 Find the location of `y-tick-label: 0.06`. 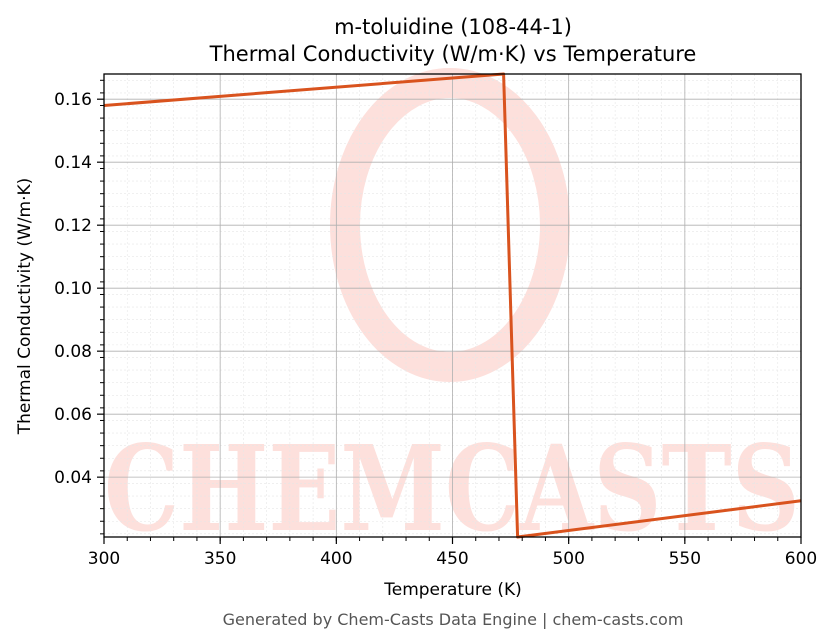

y-tick-label: 0.06 is located at coordinates (73, 415).